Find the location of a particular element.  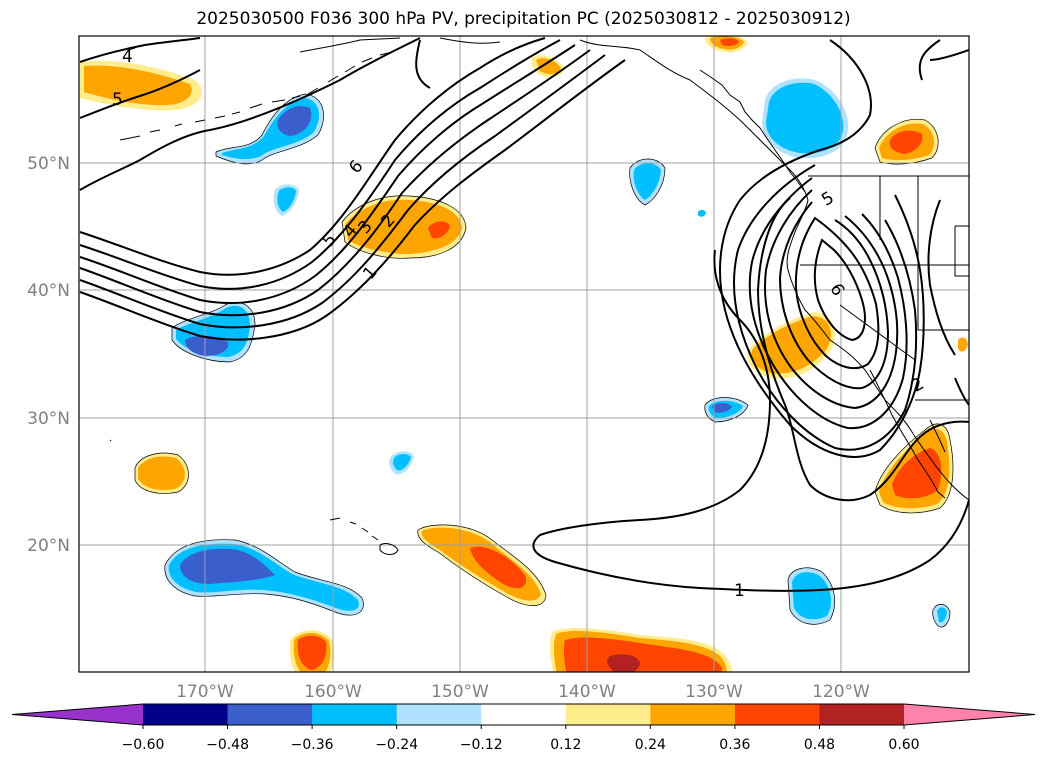

colorbar-tick-label: −0.48 is located at coordinates (227, 745).